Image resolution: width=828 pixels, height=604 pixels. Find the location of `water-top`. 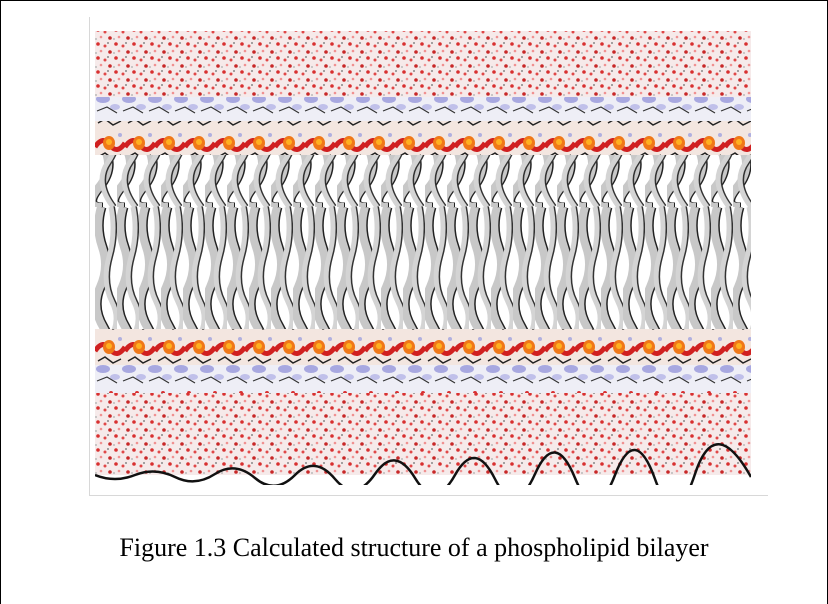

water-top is located at coordinates (423, 64).